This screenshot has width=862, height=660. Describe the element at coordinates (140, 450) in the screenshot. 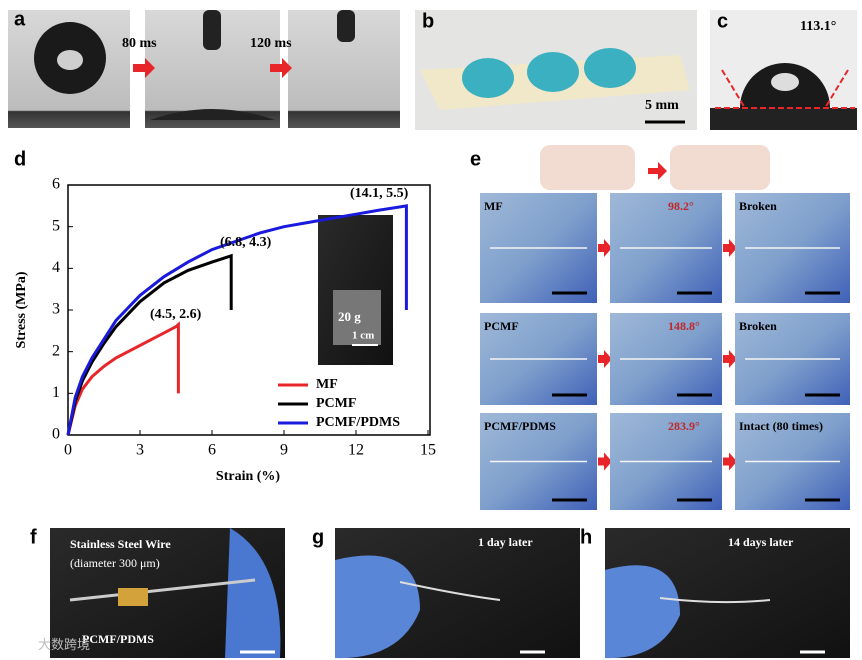

I see `x-tick-label: 3` at that location.